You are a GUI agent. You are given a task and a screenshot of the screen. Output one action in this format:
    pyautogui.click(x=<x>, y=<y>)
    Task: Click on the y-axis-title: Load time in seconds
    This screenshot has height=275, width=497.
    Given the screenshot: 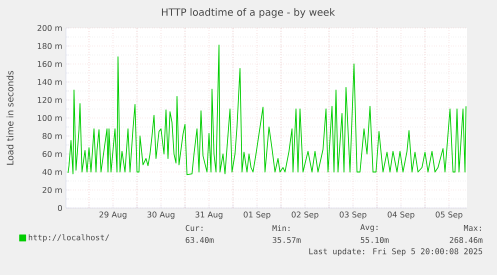 What is the action you would take?
    pyautogui.click(x=10, y=117)
    